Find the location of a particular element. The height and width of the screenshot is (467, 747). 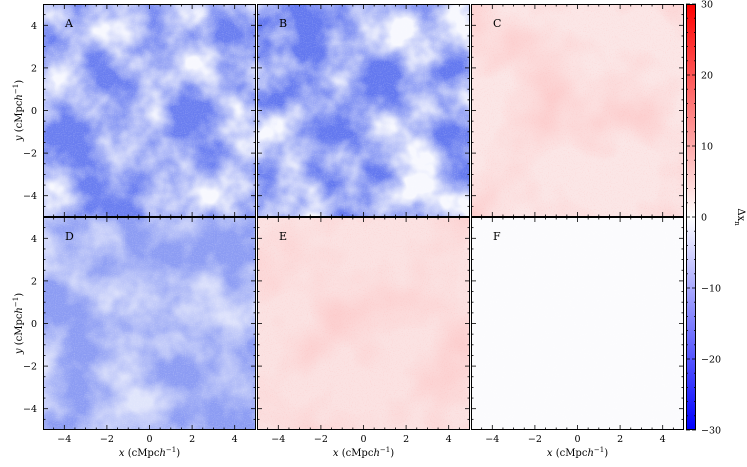

colorbar-tick-label: −10 is located at coordinates (711, 289).